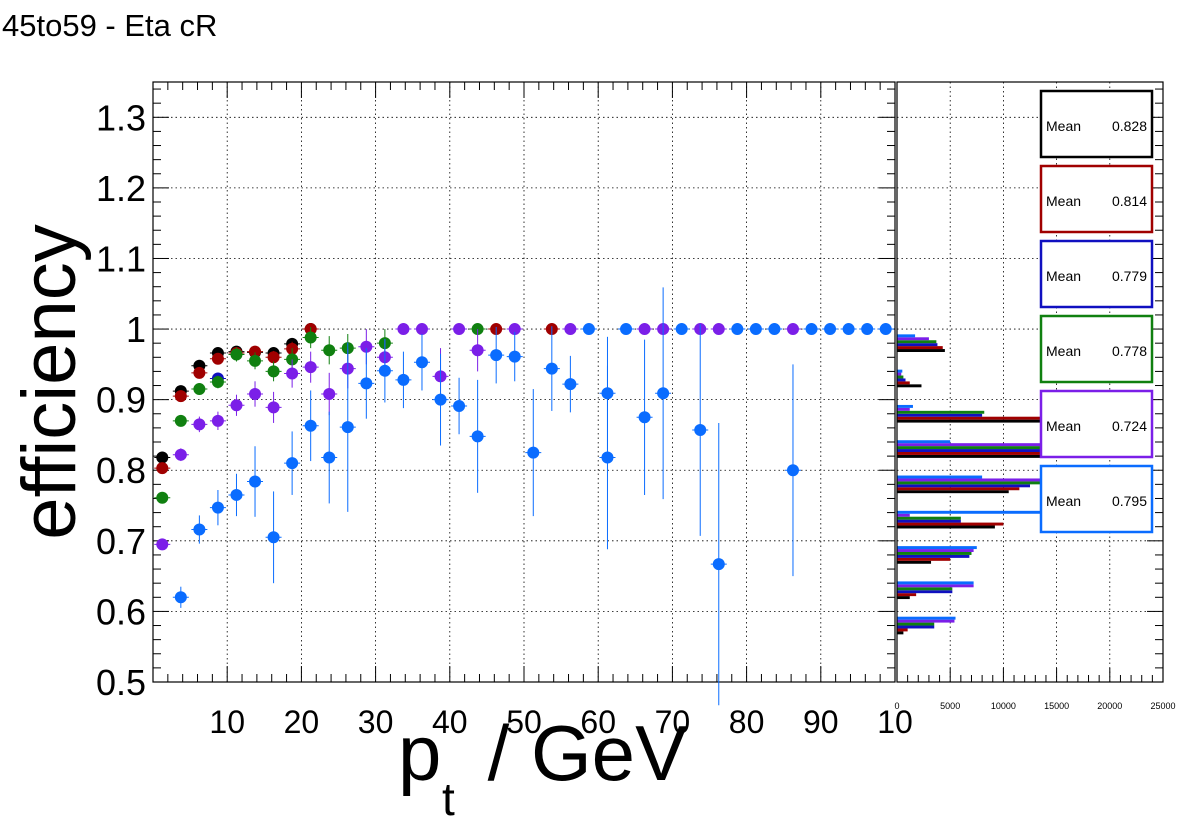 This screenshot has height=822, width=1196. What do you see at coordinates (121, 258) in the screenshot?
I see `y-tick-label: 1.1` at bounding box center [121, 258].